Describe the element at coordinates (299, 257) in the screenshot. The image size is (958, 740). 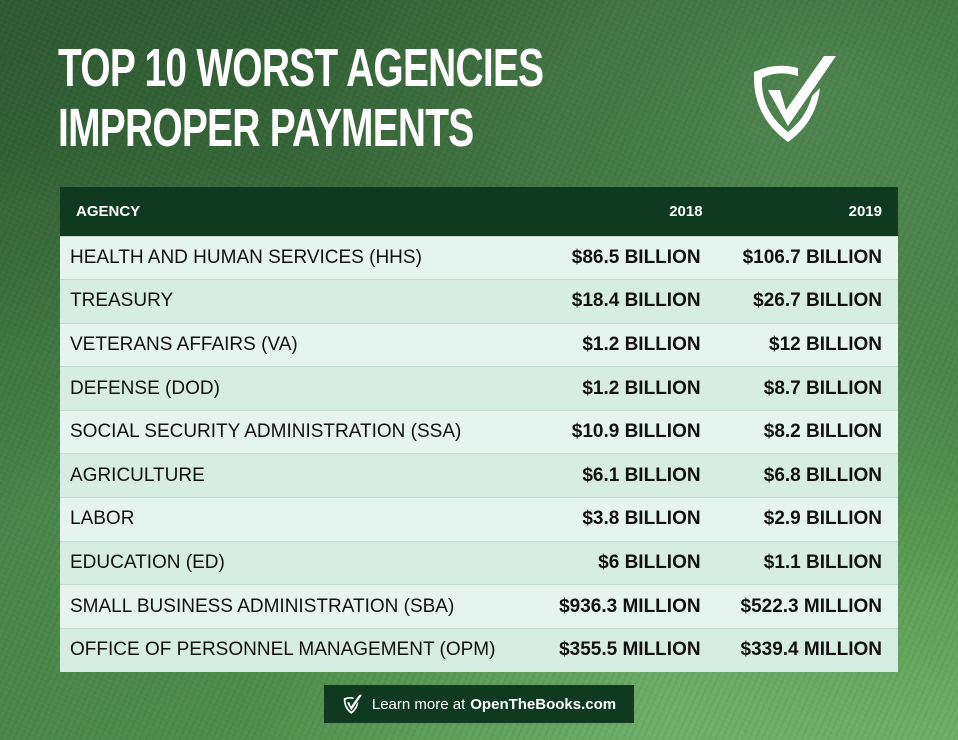
I see `agency-cell: HEALTH AND HUMAN SERVICES (HHS)` at that location.